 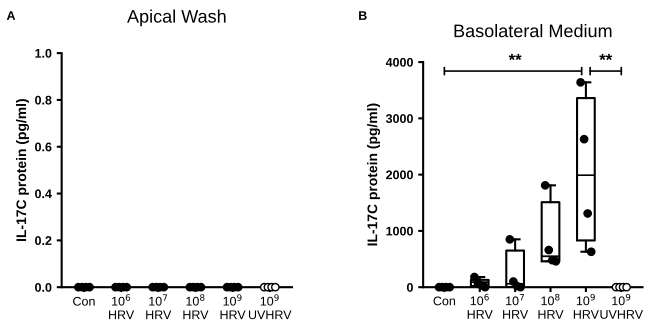 I want to click on chart-title: Basolateral Medium, so click(x=533, y=31).